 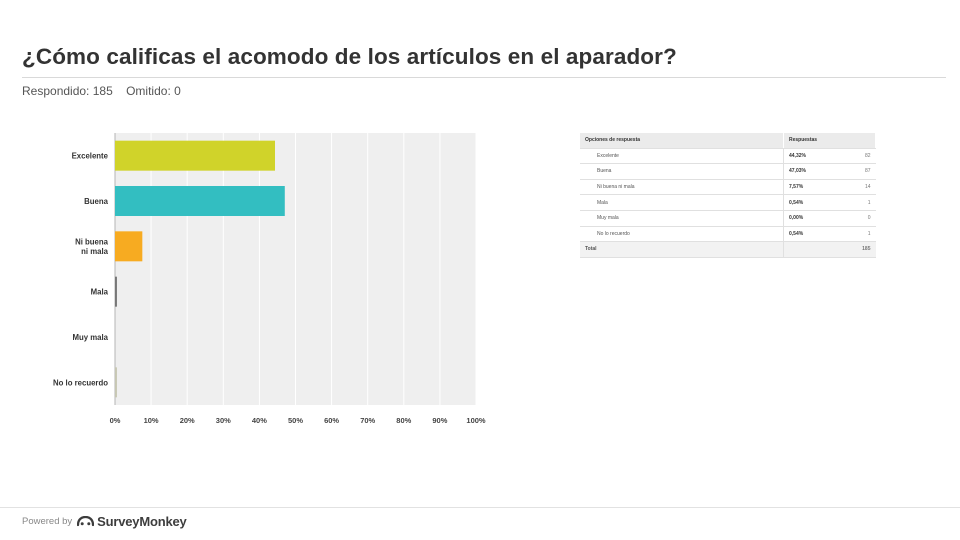 I want to click on table-row: Ni buena ni mala 7,57% 14, so click(x=728, y=187).